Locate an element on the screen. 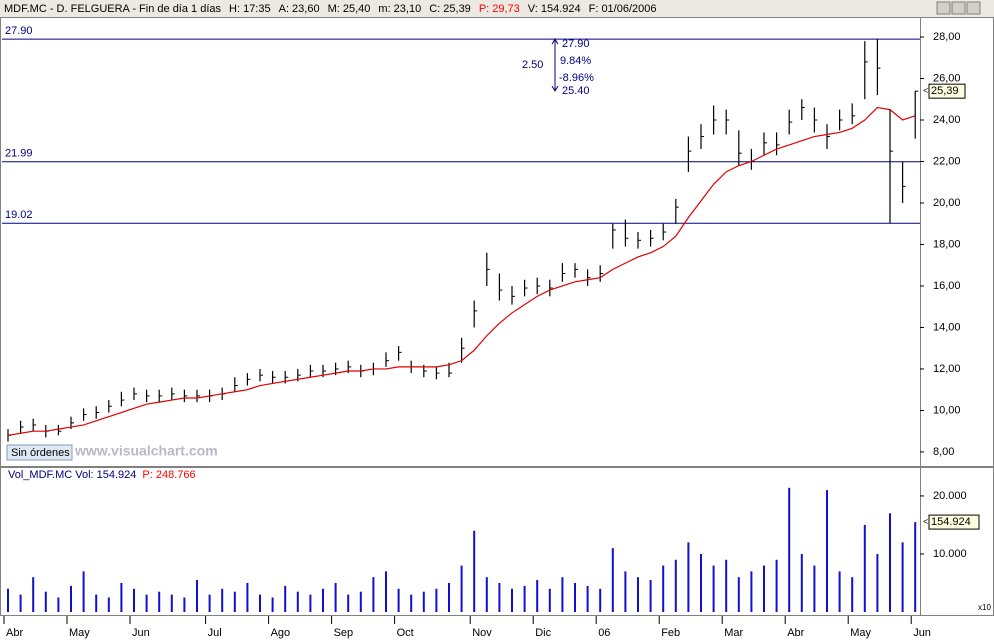 Image resolution: width=994 pixels, height=641 pixels. y-tick-label: 20,00 is located at coordinates (947, 203).